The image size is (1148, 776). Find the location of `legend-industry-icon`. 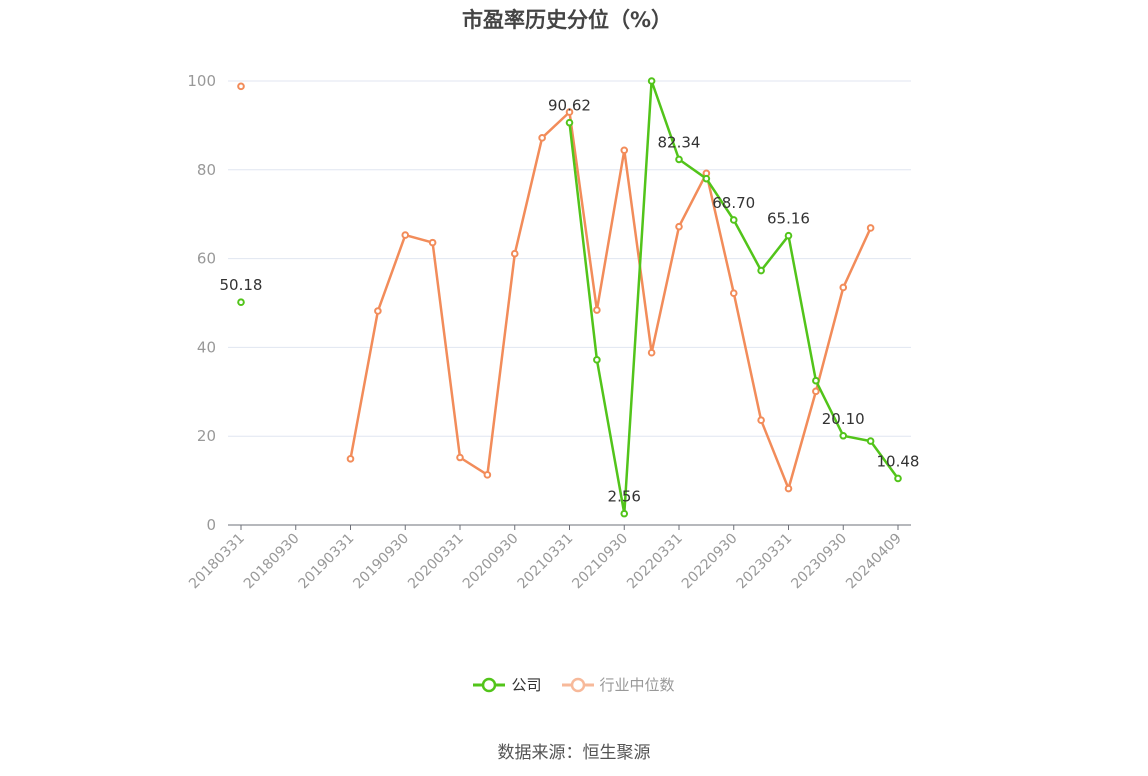

legend-industry-icon is located at coordinates (577, 684).